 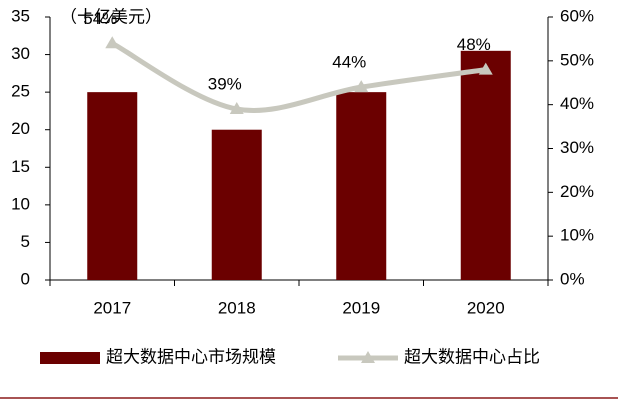 What do you see at coordinates (368, 357) in the screenshot?
I see `legend-marker` at bounding box center [368, 357].